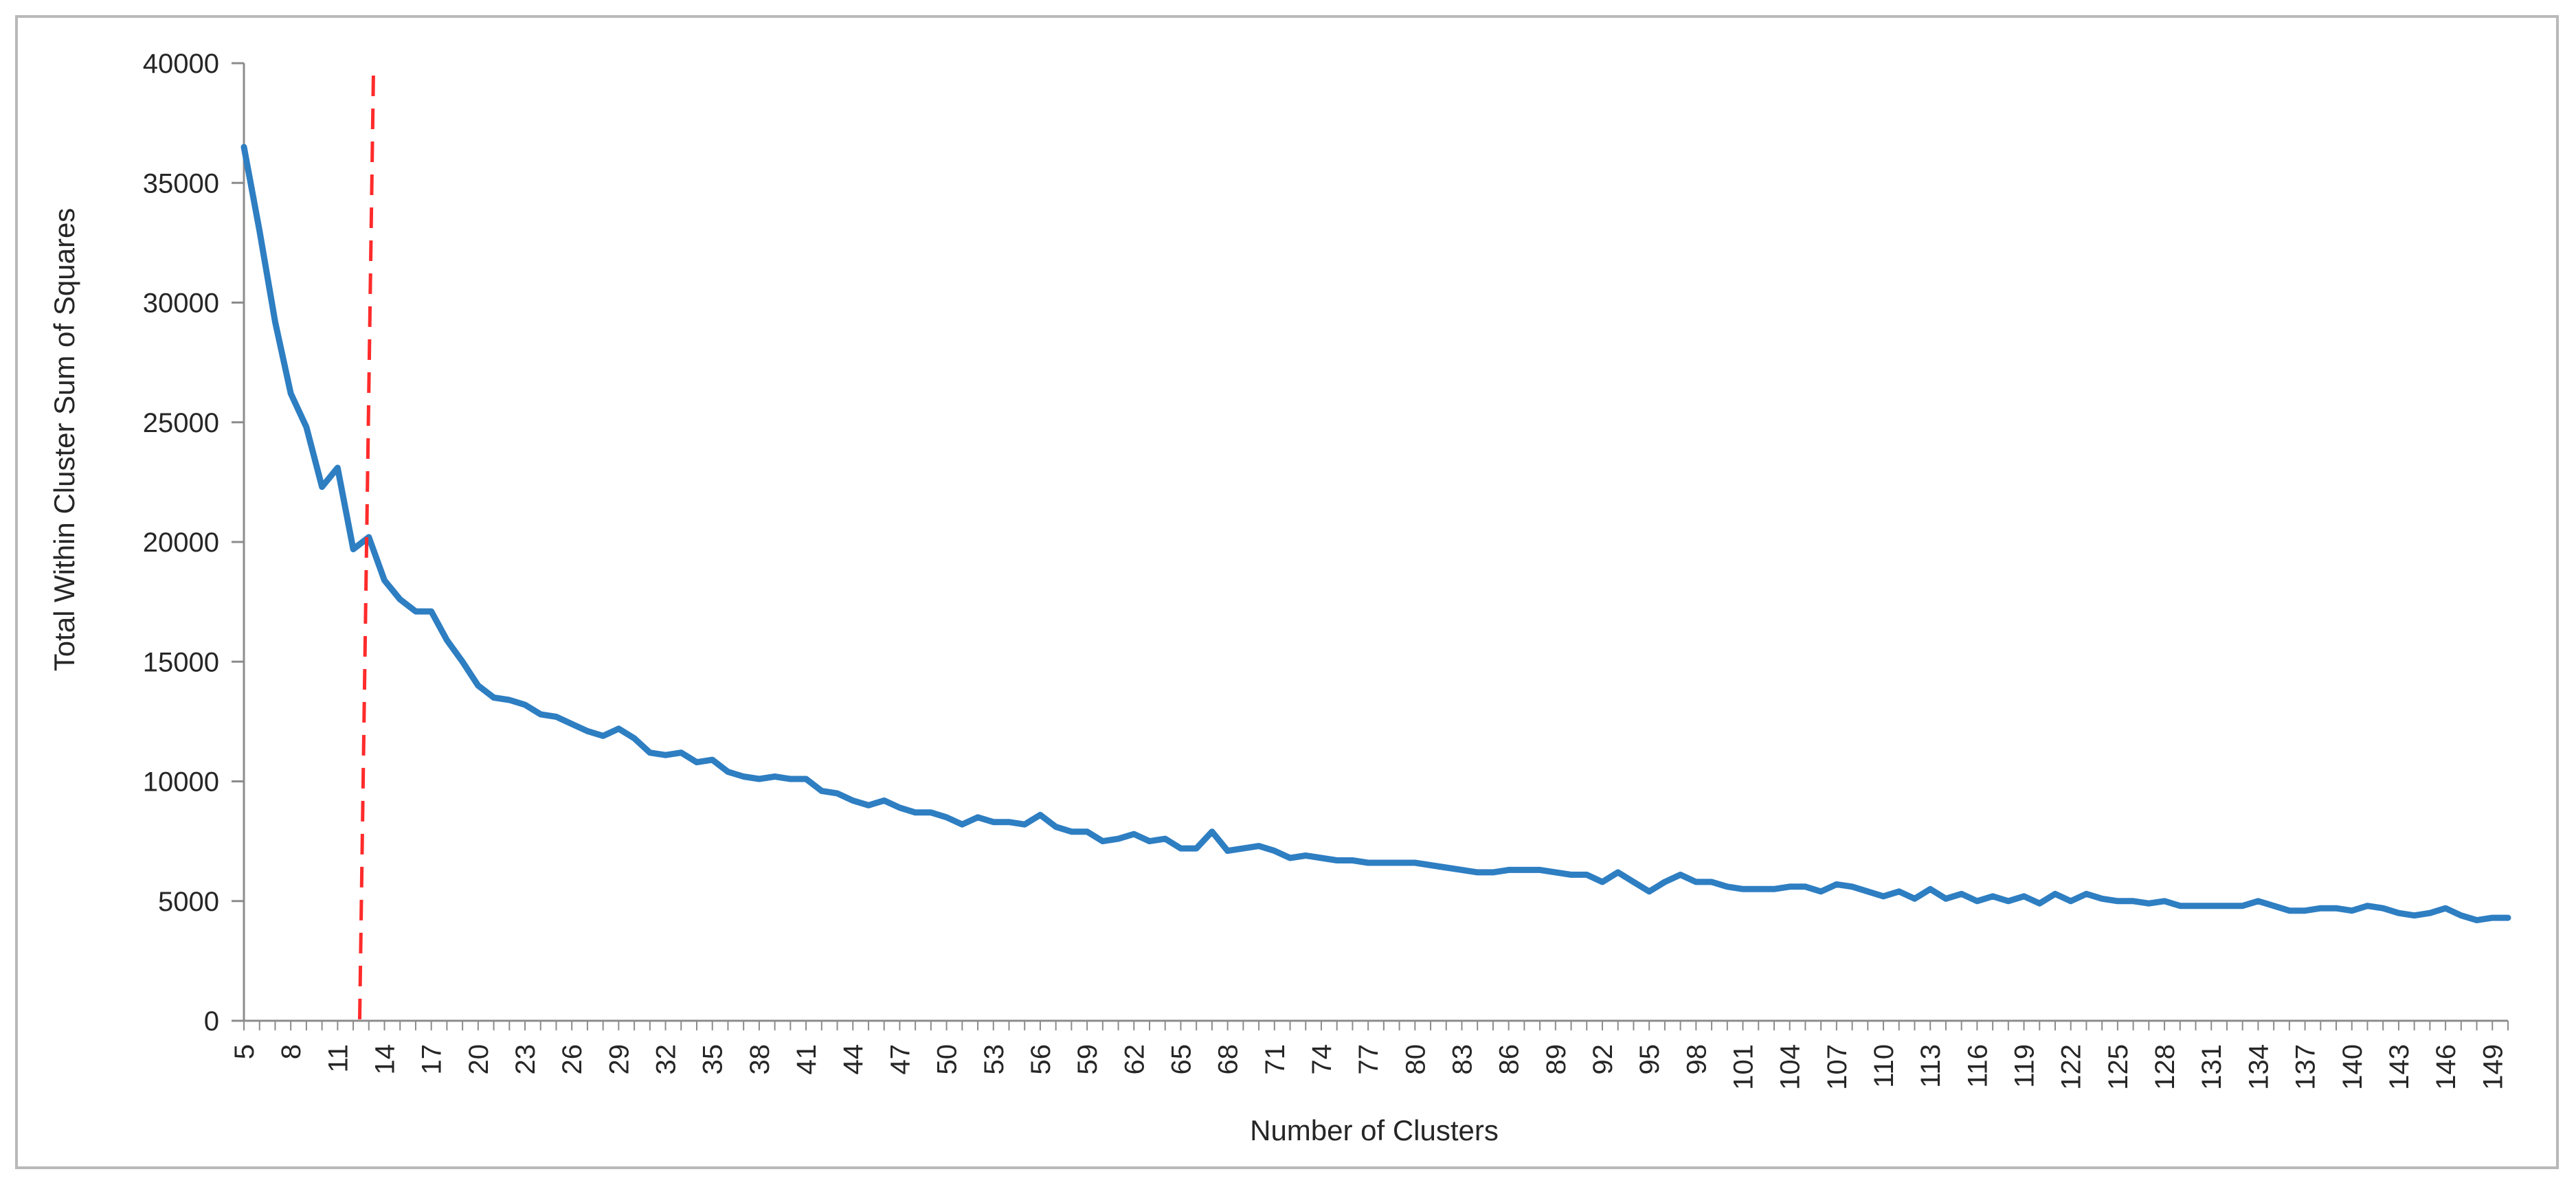 The height and width of the screenshot is (1187, 2576). What do you see at coordinates (1322, 1059) in the screenshot?
I see `x-tick-label: 74` at bounding box center [1322, 1059].